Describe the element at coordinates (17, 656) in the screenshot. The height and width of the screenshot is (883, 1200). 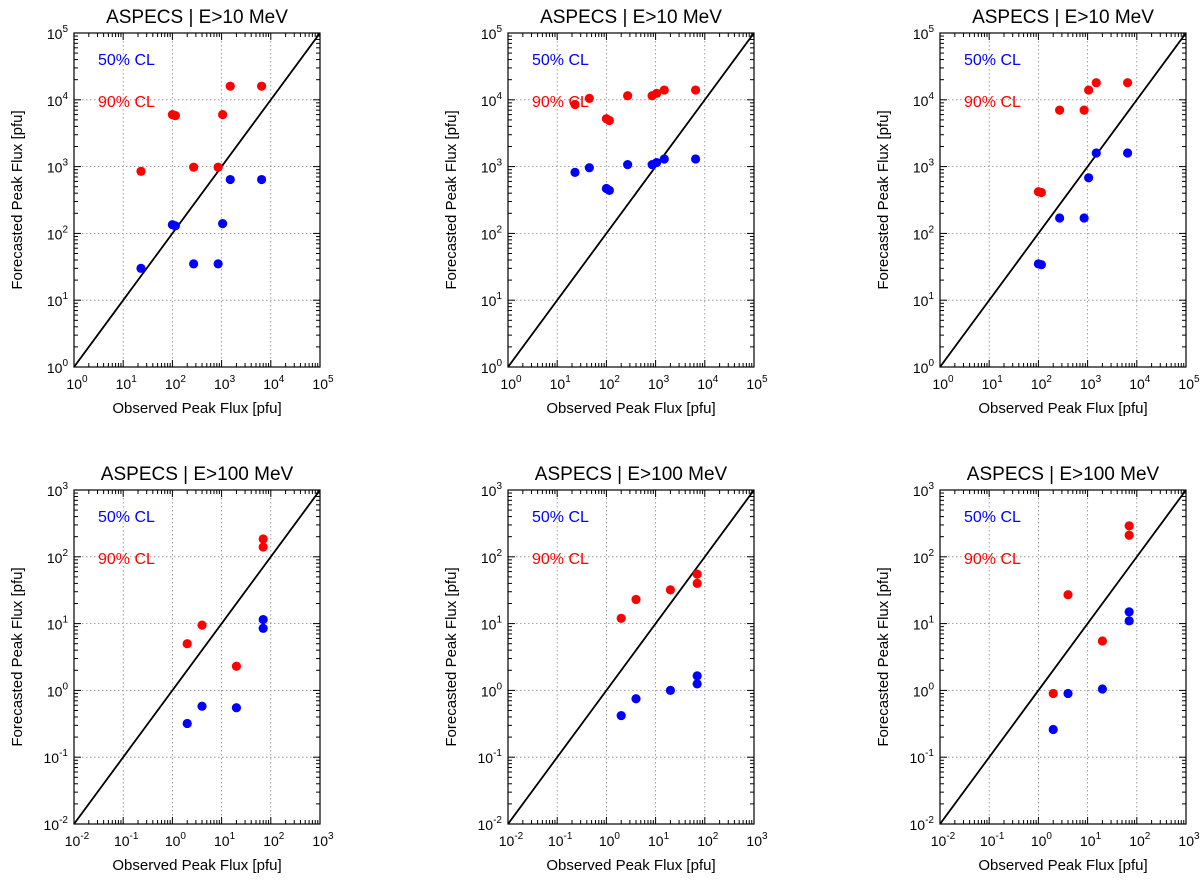
I see `y-axis-label: Forecasted Peak Flux [pfu]` at that location.